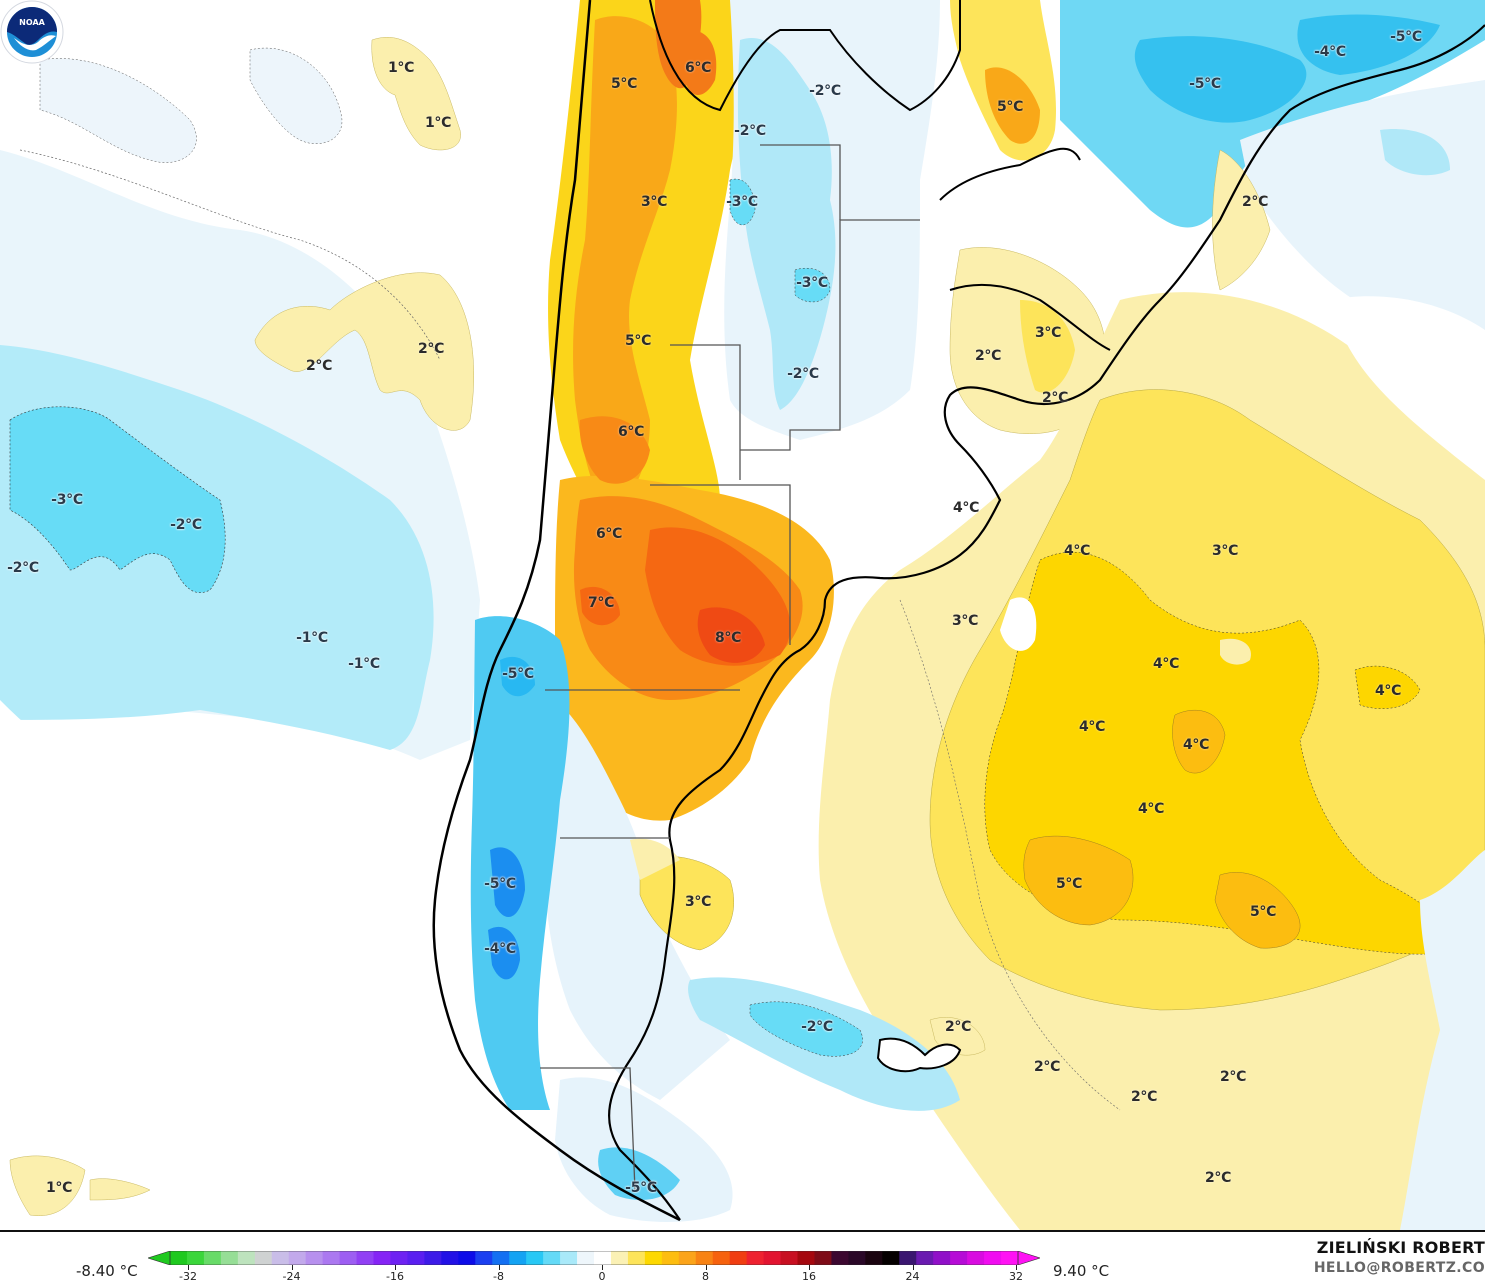 This screenshot has height=1287, width=1485. I want to click on min-value-label: -8.40 °C, so click(107, 1271).